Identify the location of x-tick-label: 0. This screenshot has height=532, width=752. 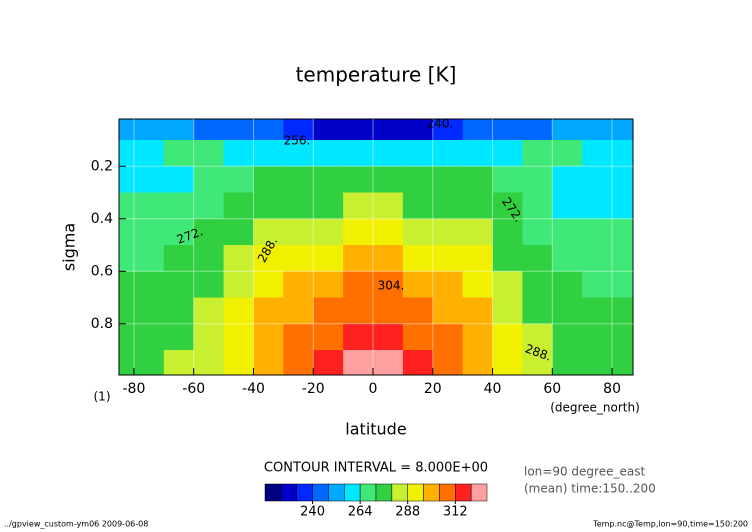
(373, 389).